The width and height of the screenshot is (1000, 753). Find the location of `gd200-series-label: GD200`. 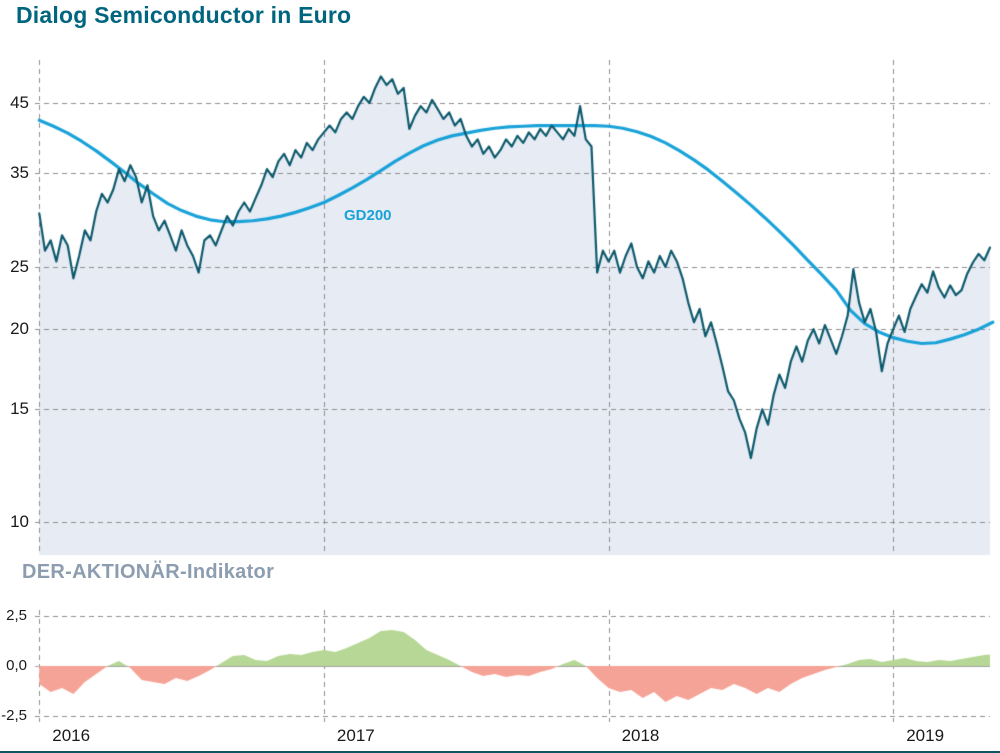

gd200-series-label: GD200 is located at coordinates (368, 215).